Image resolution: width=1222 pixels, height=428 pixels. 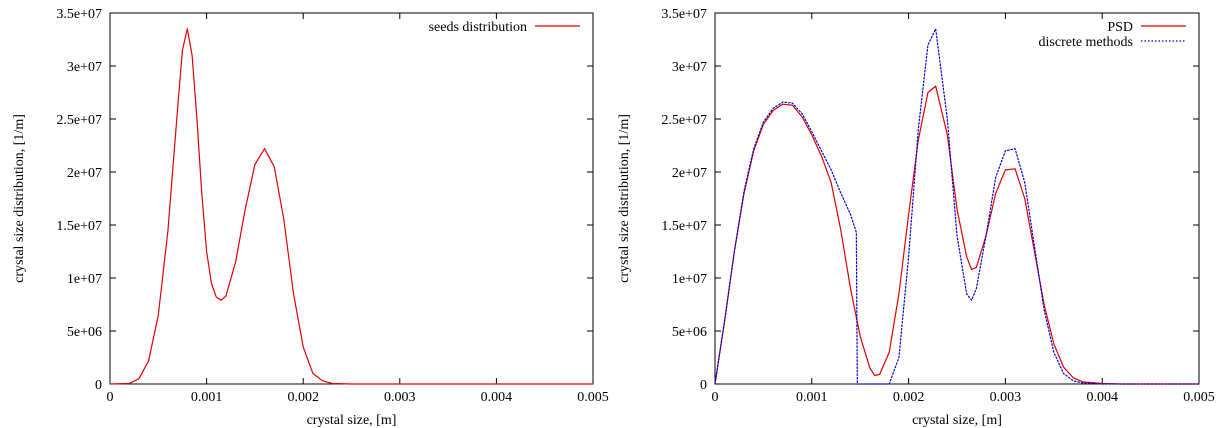 I want to click on legend-label-0: PSD, so click(x=1120, y=27).